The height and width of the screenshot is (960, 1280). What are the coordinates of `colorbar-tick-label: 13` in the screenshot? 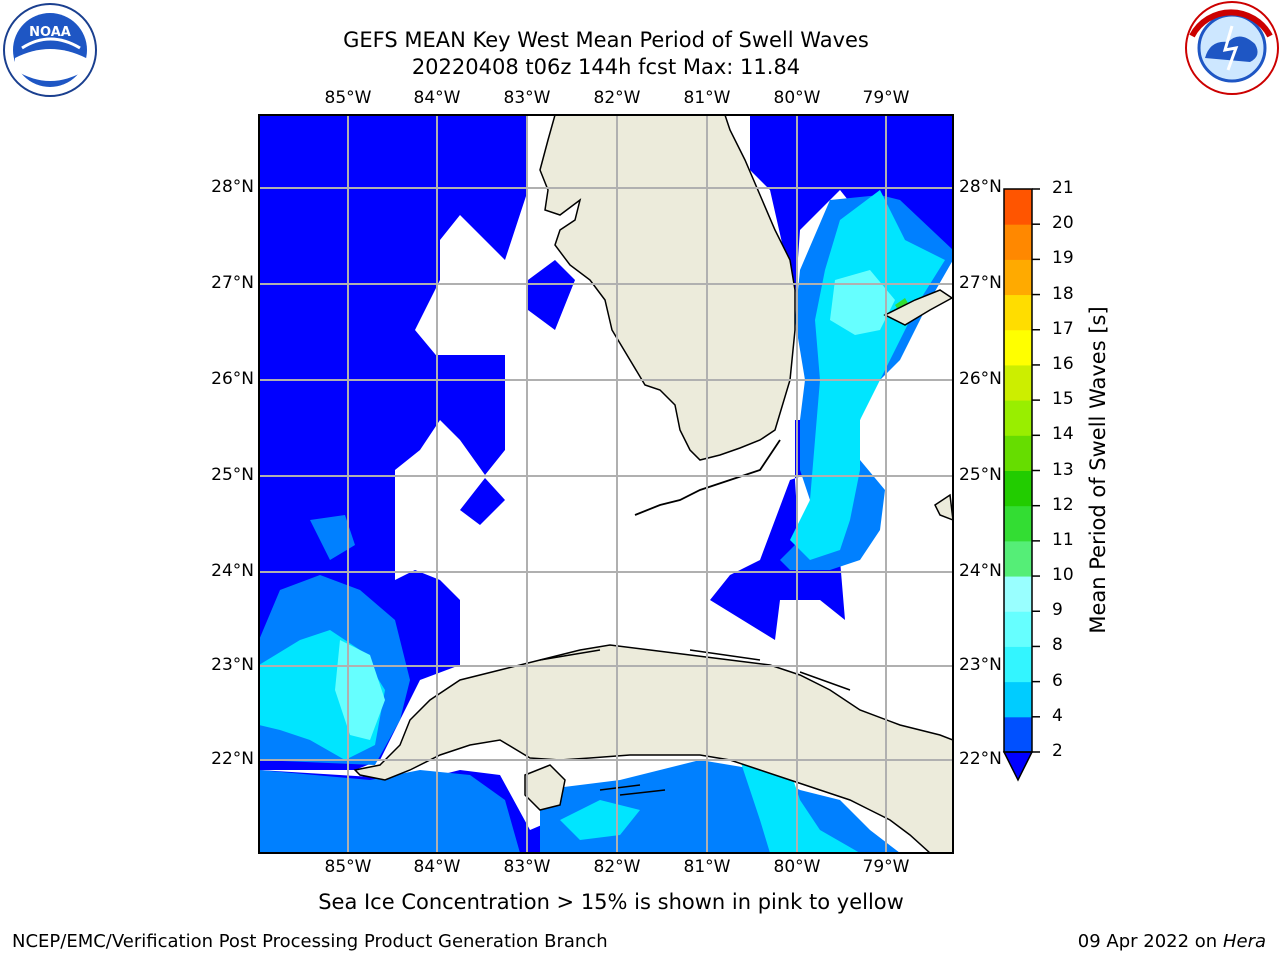 It's located at (1063, 469).